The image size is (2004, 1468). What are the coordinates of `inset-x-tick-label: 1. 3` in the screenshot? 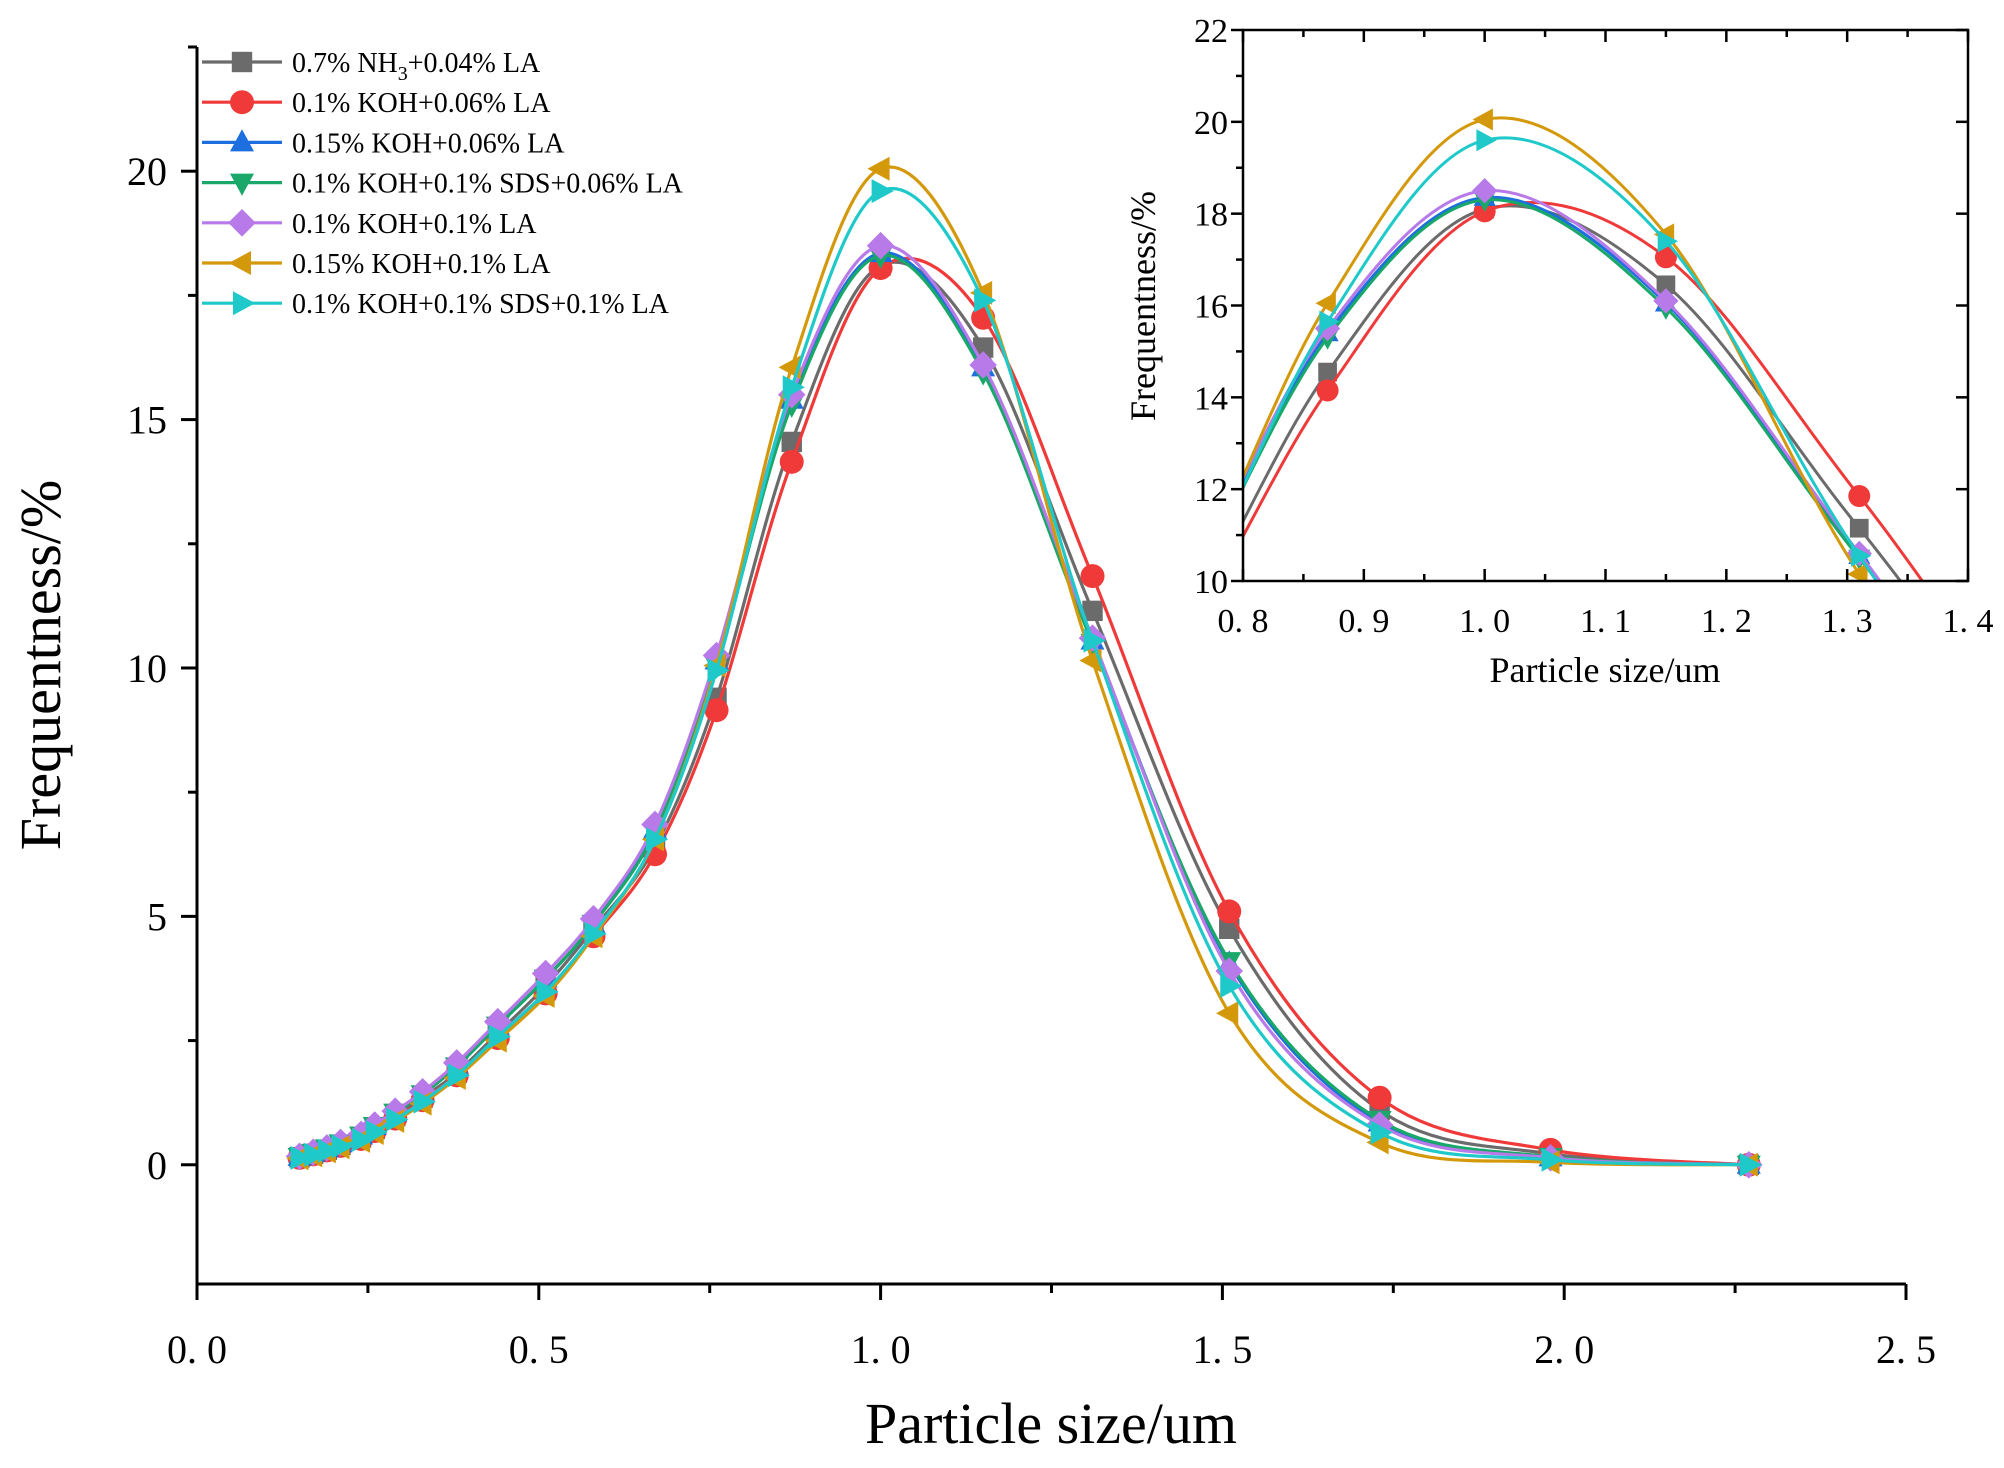 It's located at (1847, 621).